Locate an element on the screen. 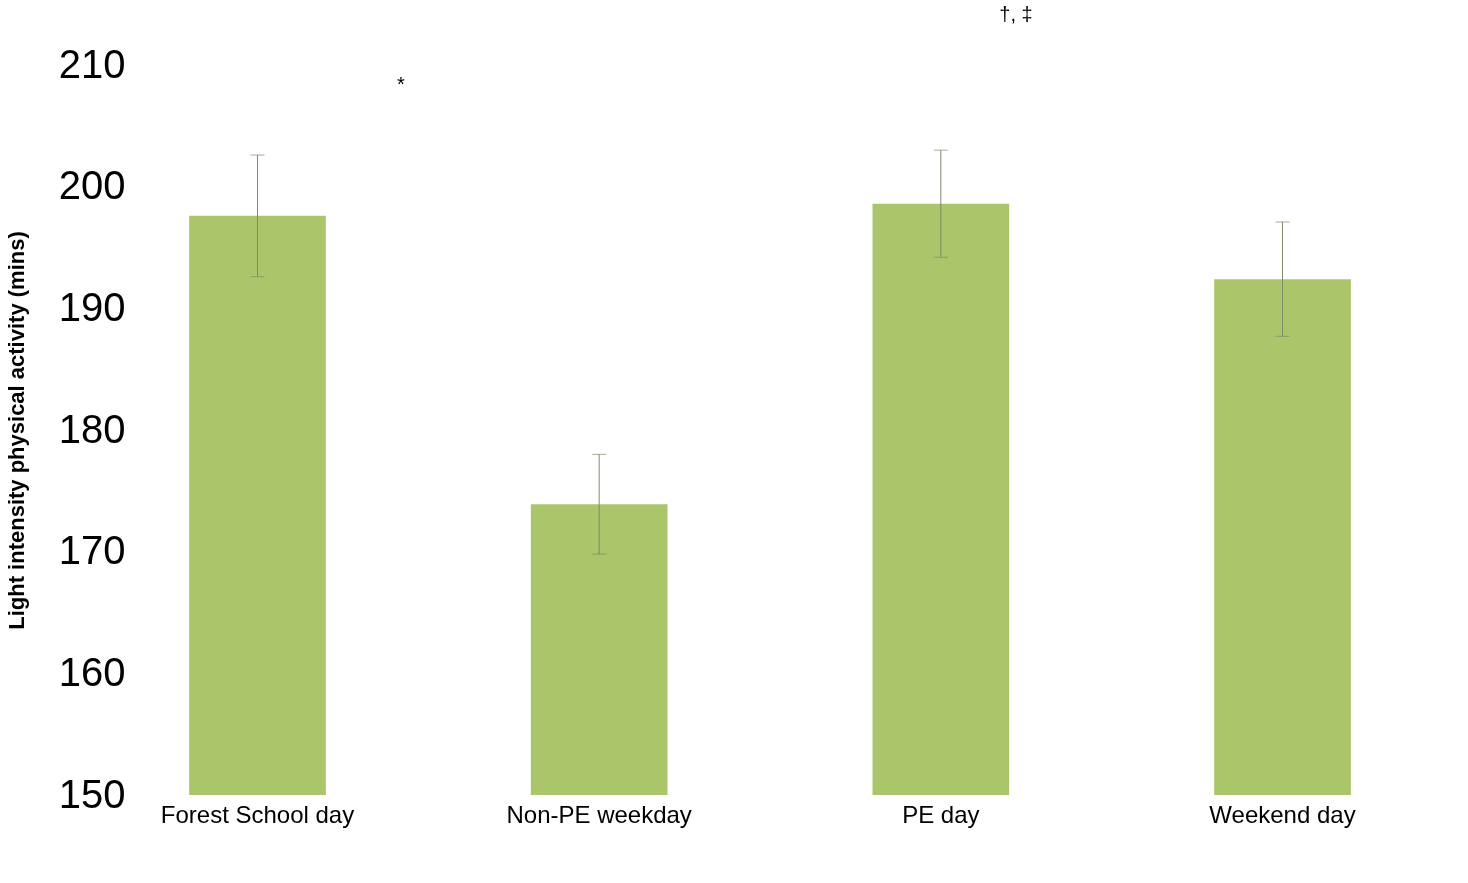 The width and height of the screenshot is (1468, 883). y-tick-label: 200 is located at coordinates (92, 185).